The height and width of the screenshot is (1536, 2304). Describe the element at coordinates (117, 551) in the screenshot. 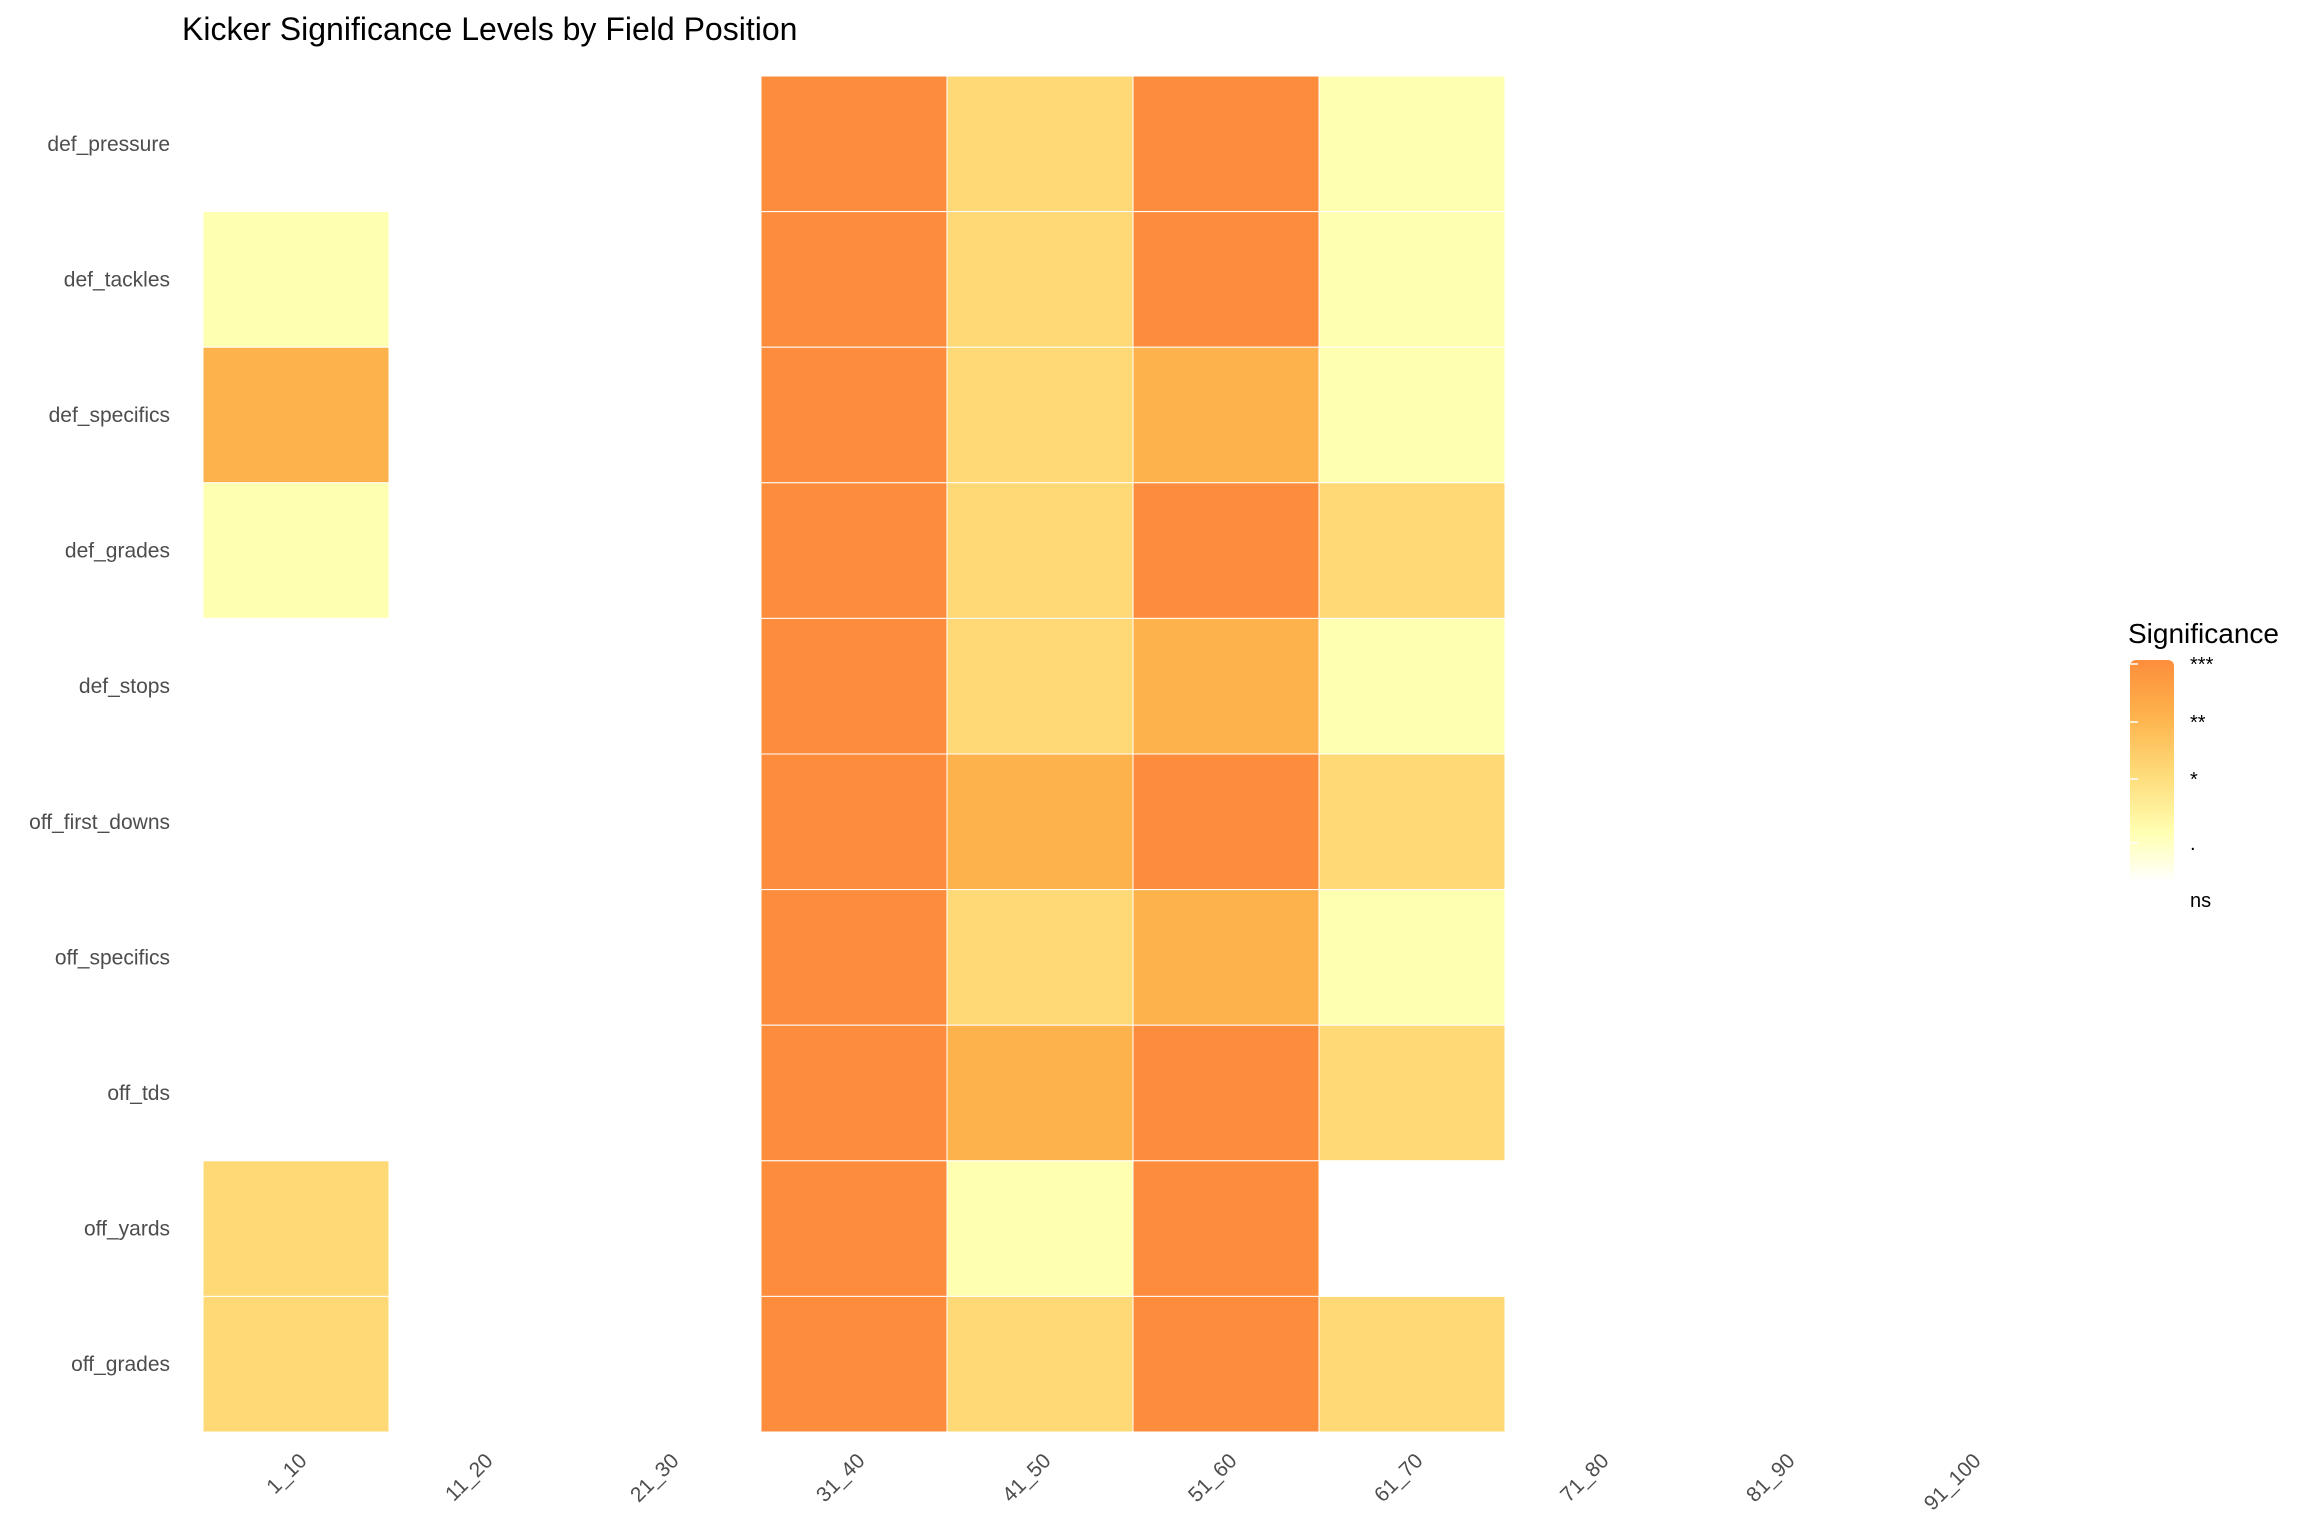

I see `y-tick-label: def_grades` at that location.